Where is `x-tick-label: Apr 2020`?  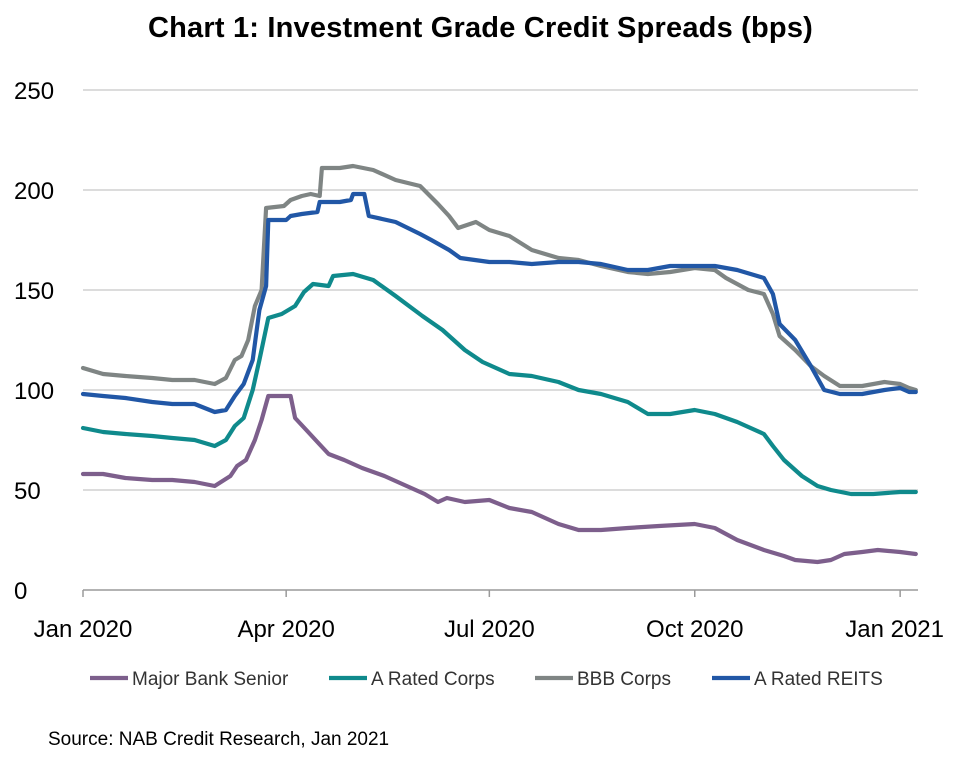 x-tick-label: Apr 2020 is located at coordinates (285, 629).